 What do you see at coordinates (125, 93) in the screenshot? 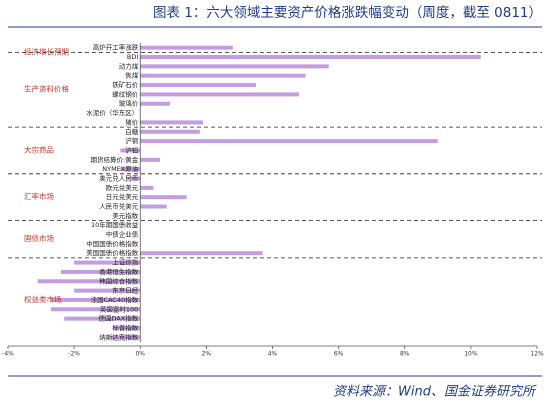
I see `category-label: 螺纹钢价` at bounding box center [125, 93].